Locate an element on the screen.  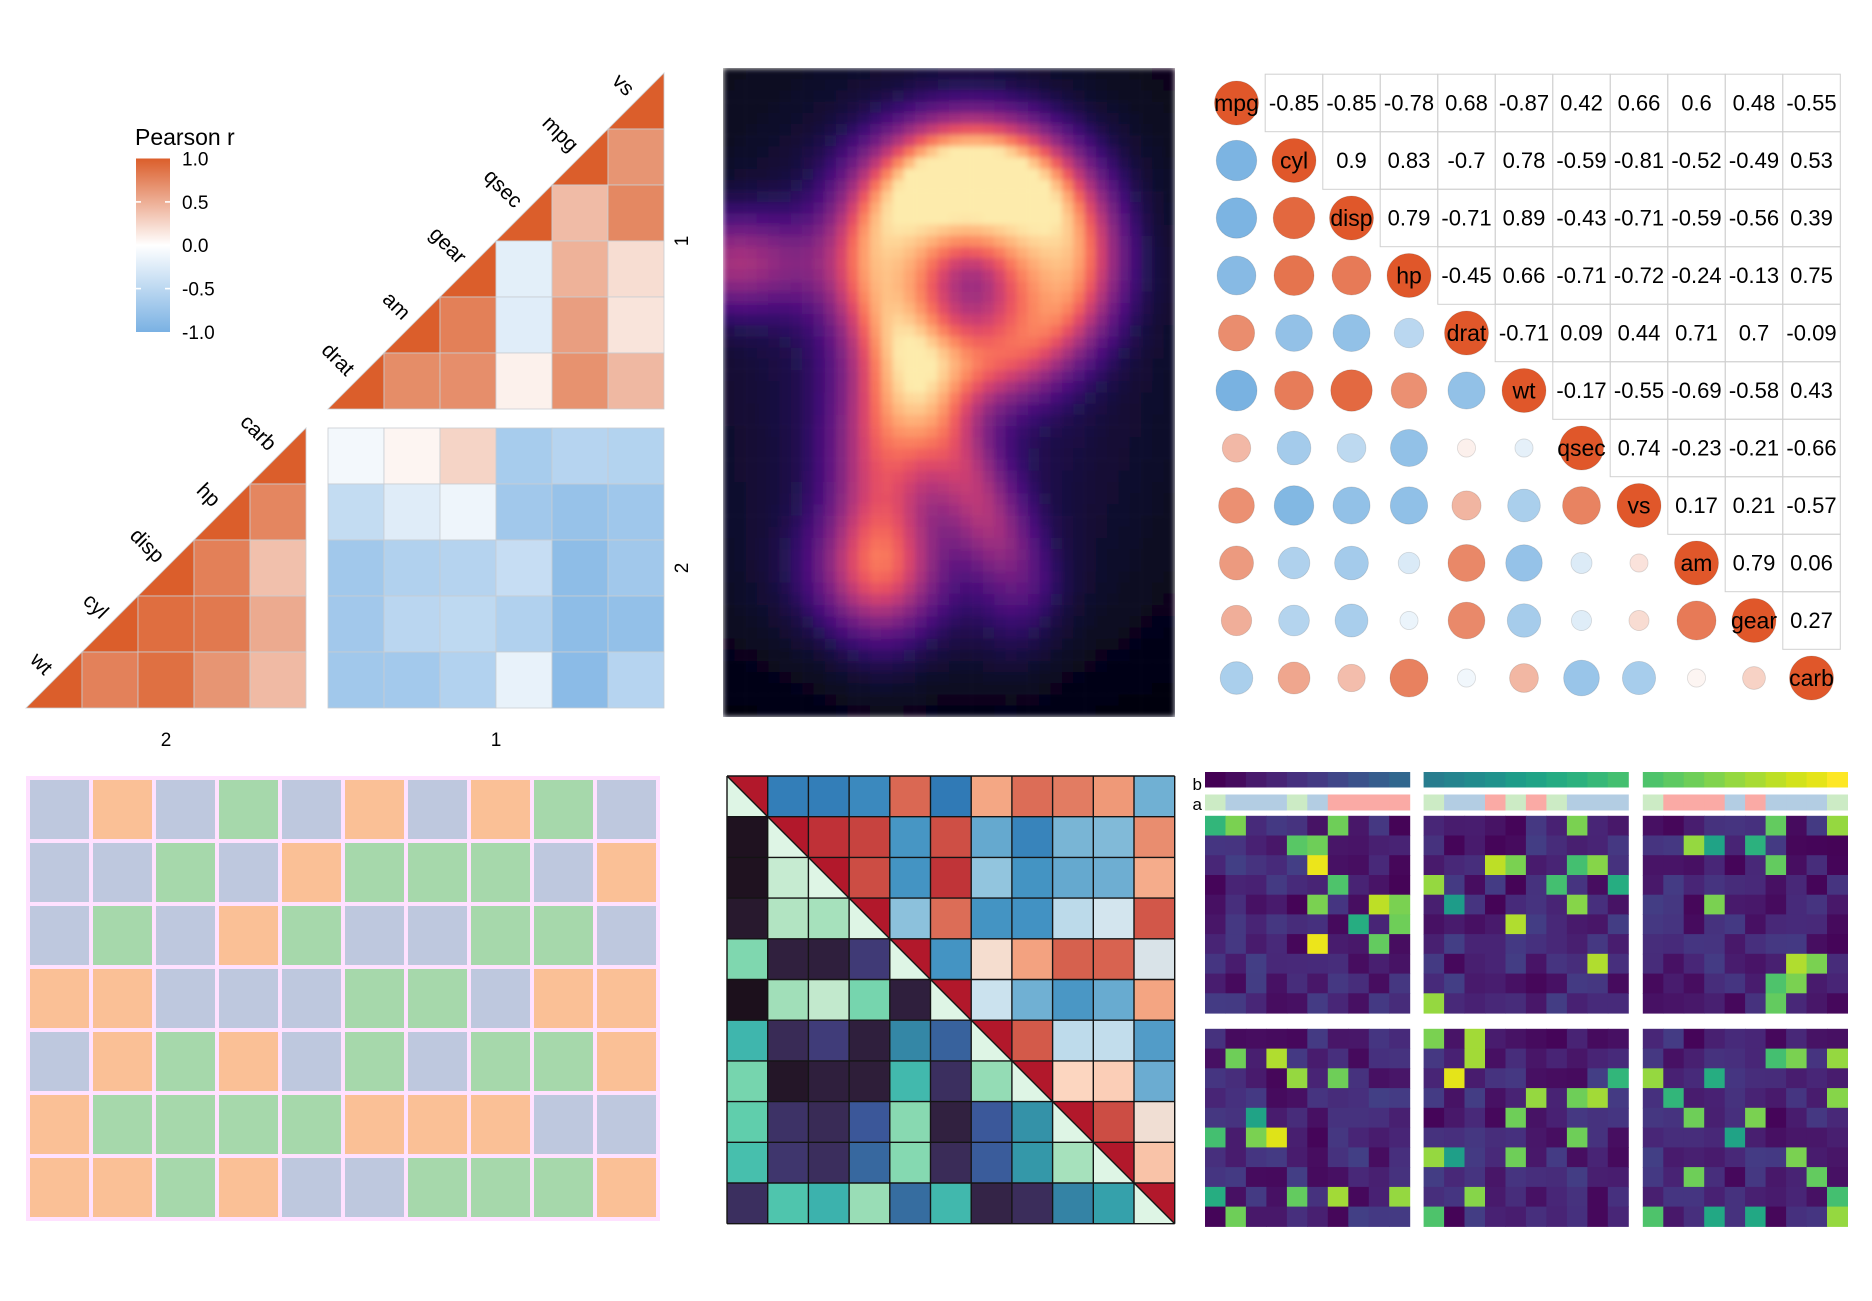
svg-text: 0.71 is located at coordinates (1696, 333).